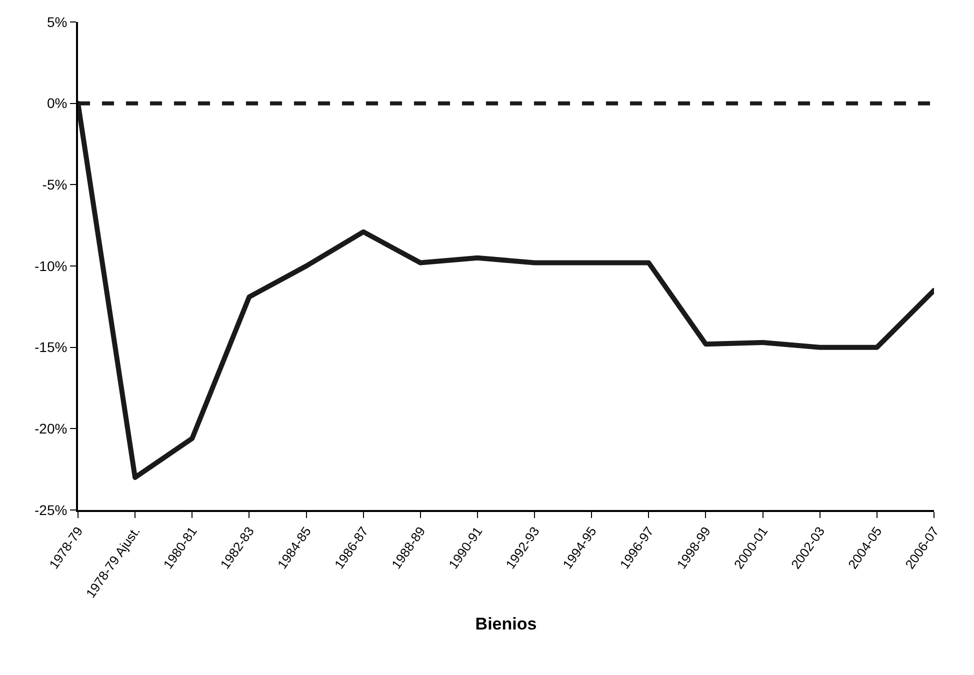 The height and width of the screenshot is (675, 974). Describe the element at coordinates (57, 22) in the screenshot. I see `y-tick-label: 5%` at that location.